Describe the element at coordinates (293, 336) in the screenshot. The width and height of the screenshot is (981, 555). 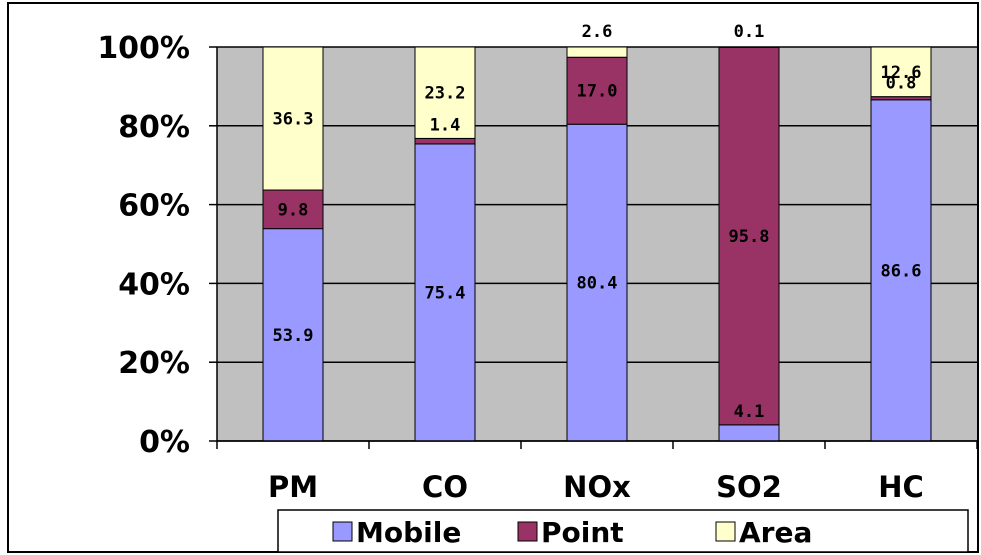
I see `data-label: 53.9` at that location.